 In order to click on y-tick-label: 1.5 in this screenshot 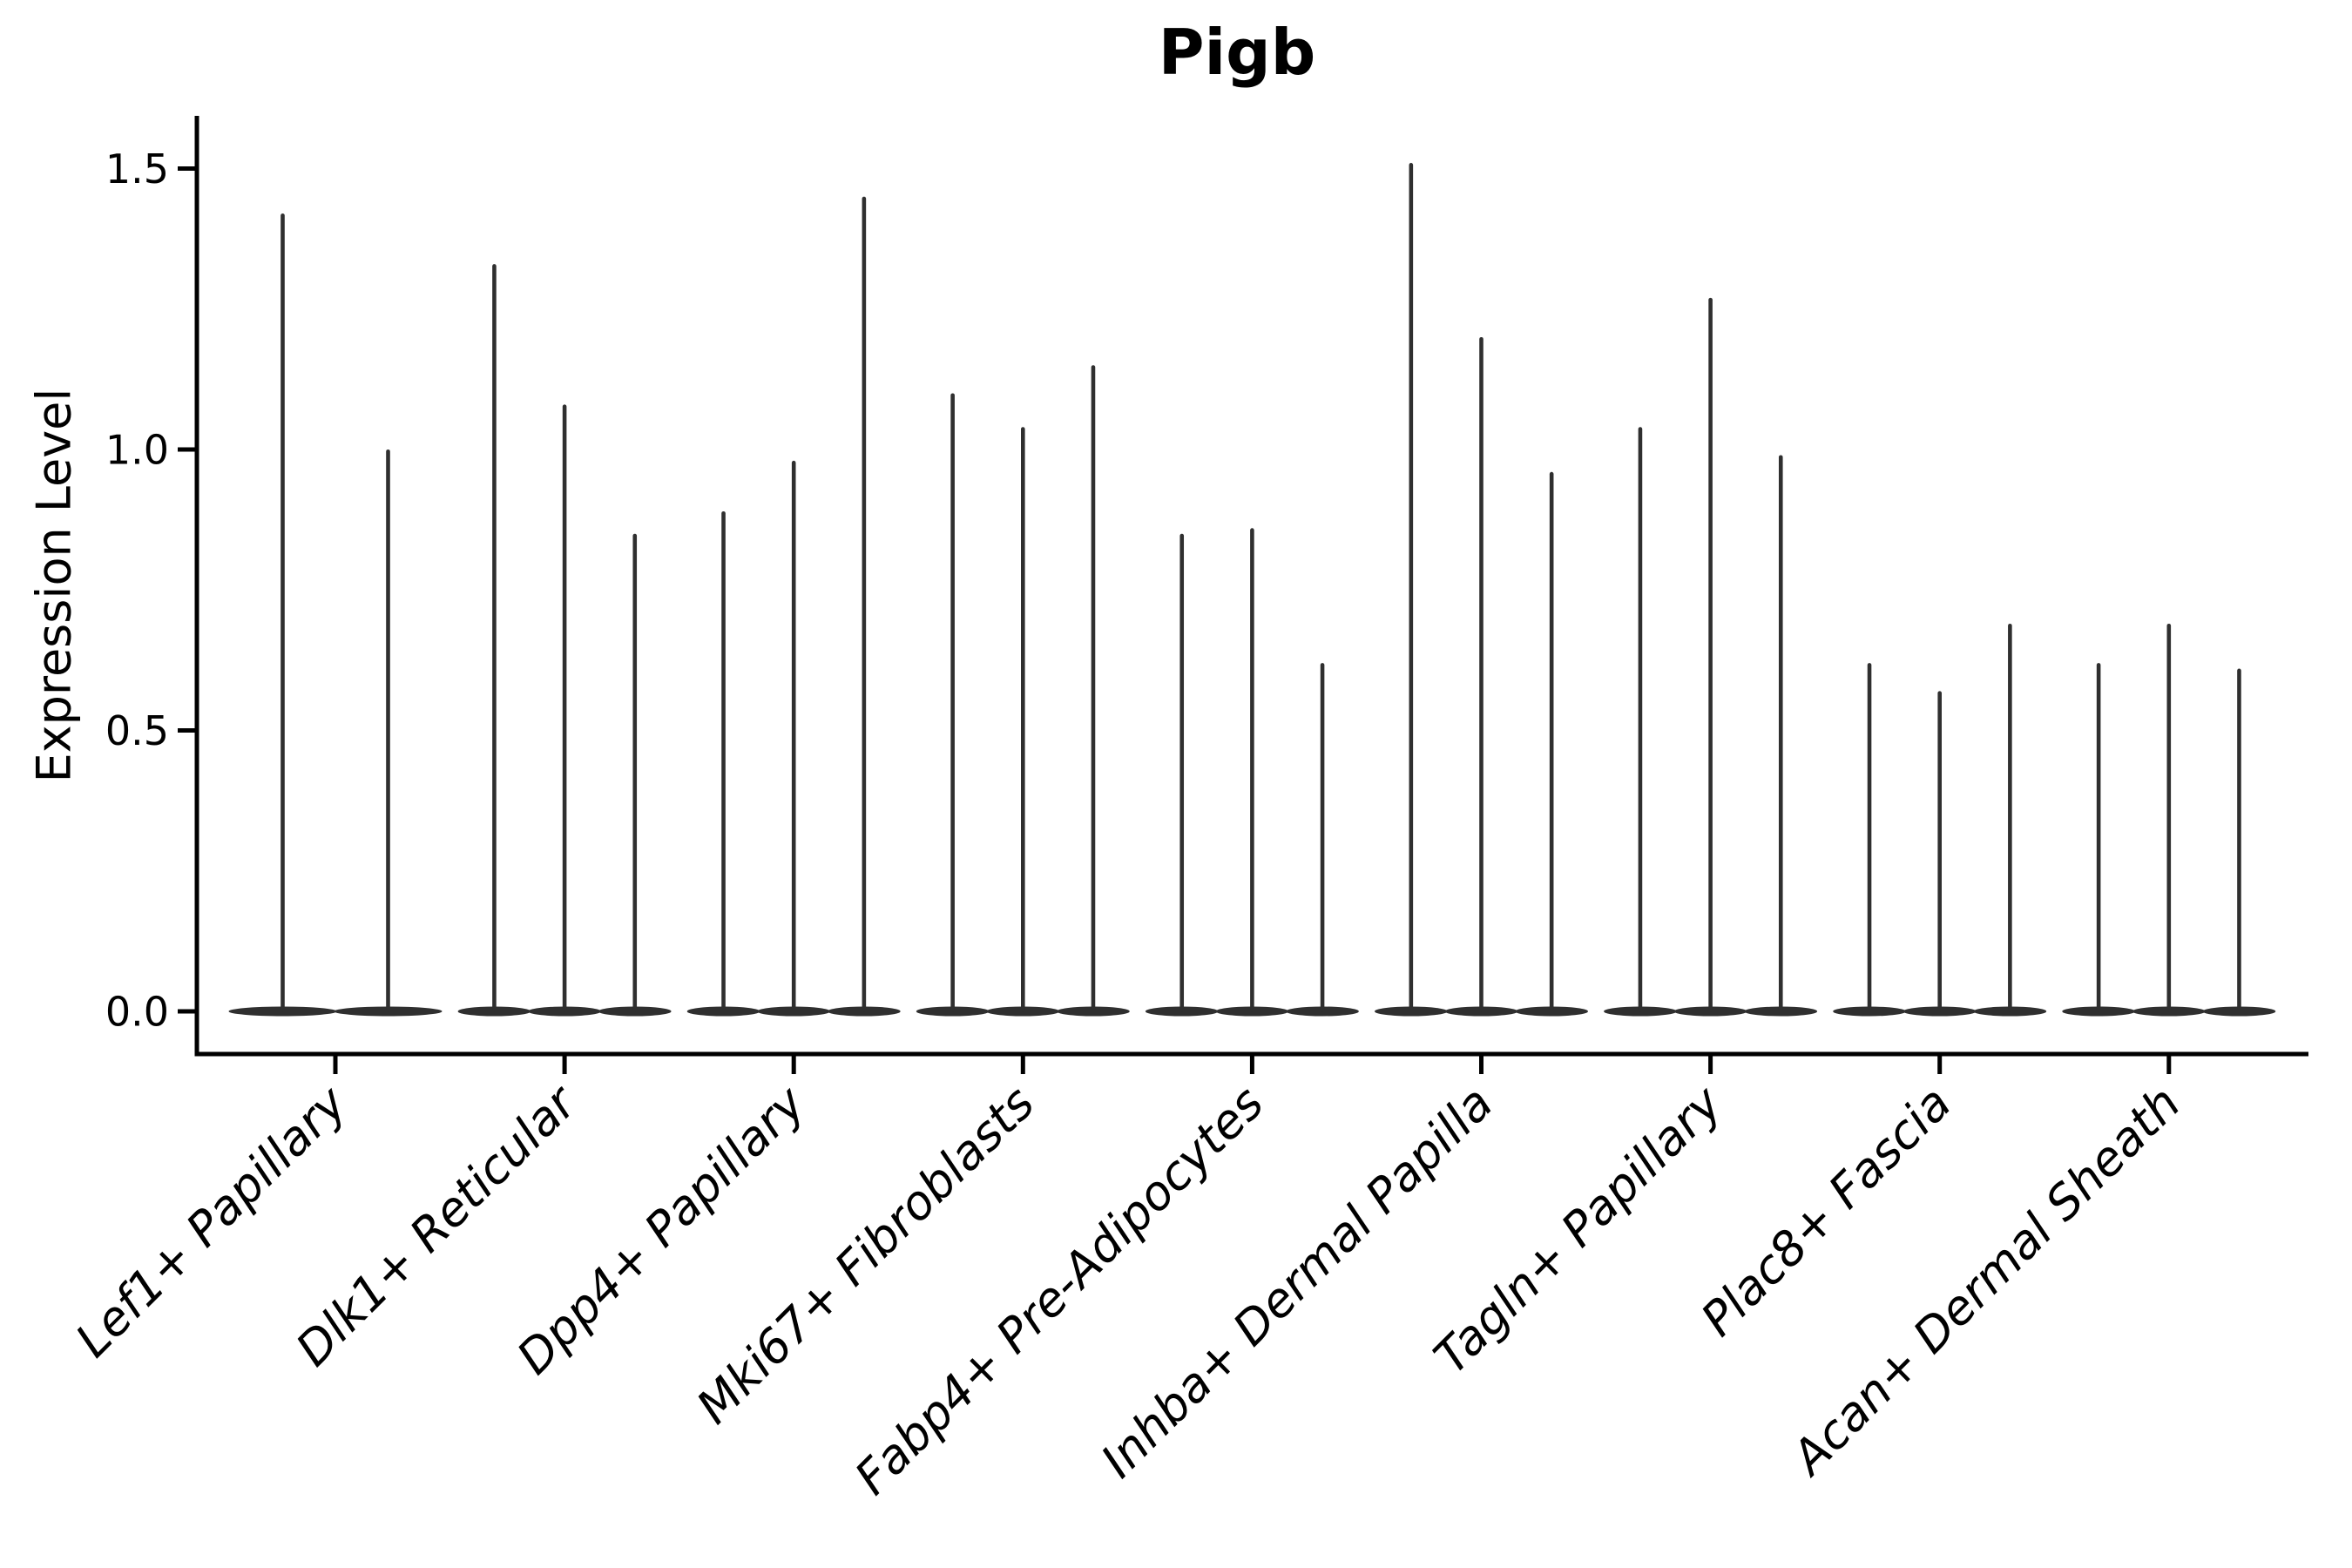, I will do `click(137, 169)`.